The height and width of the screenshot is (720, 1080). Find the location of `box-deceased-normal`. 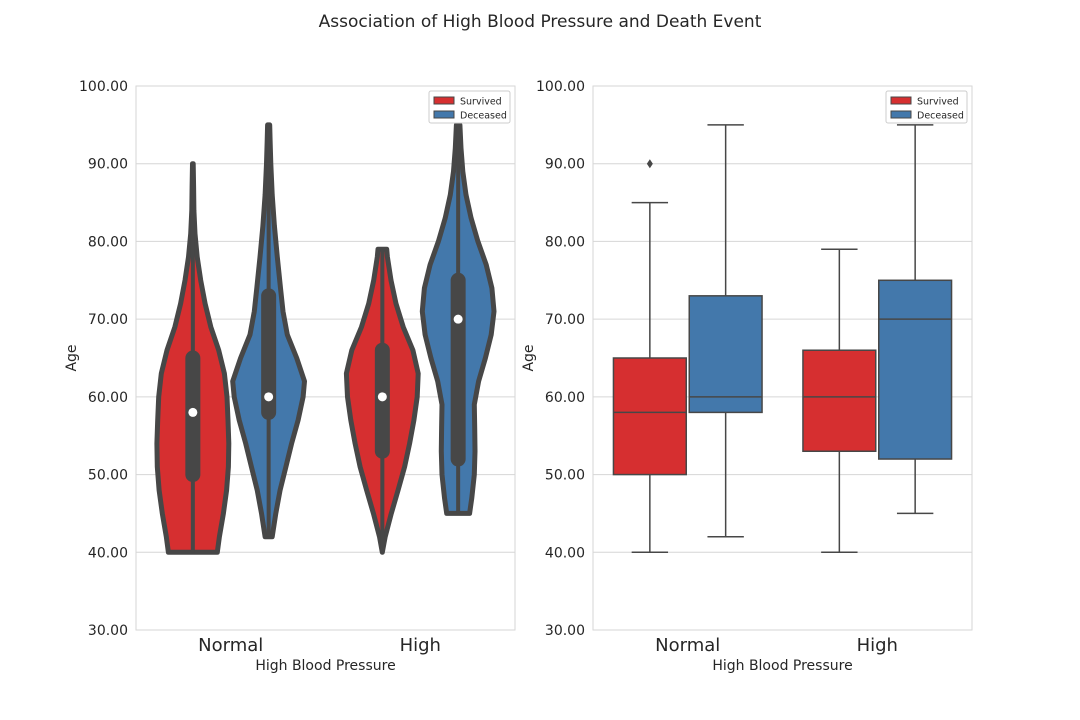

box-deceased-normal is located at coordinates (725, 354).